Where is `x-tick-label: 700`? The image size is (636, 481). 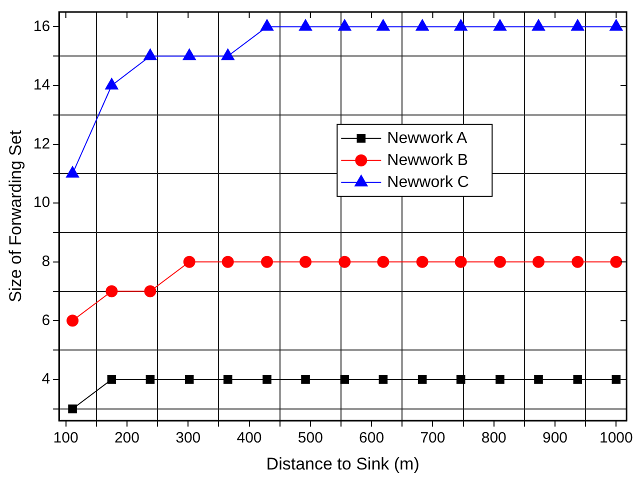
x-tick-label: 700 is located at coordinates (433, 438).